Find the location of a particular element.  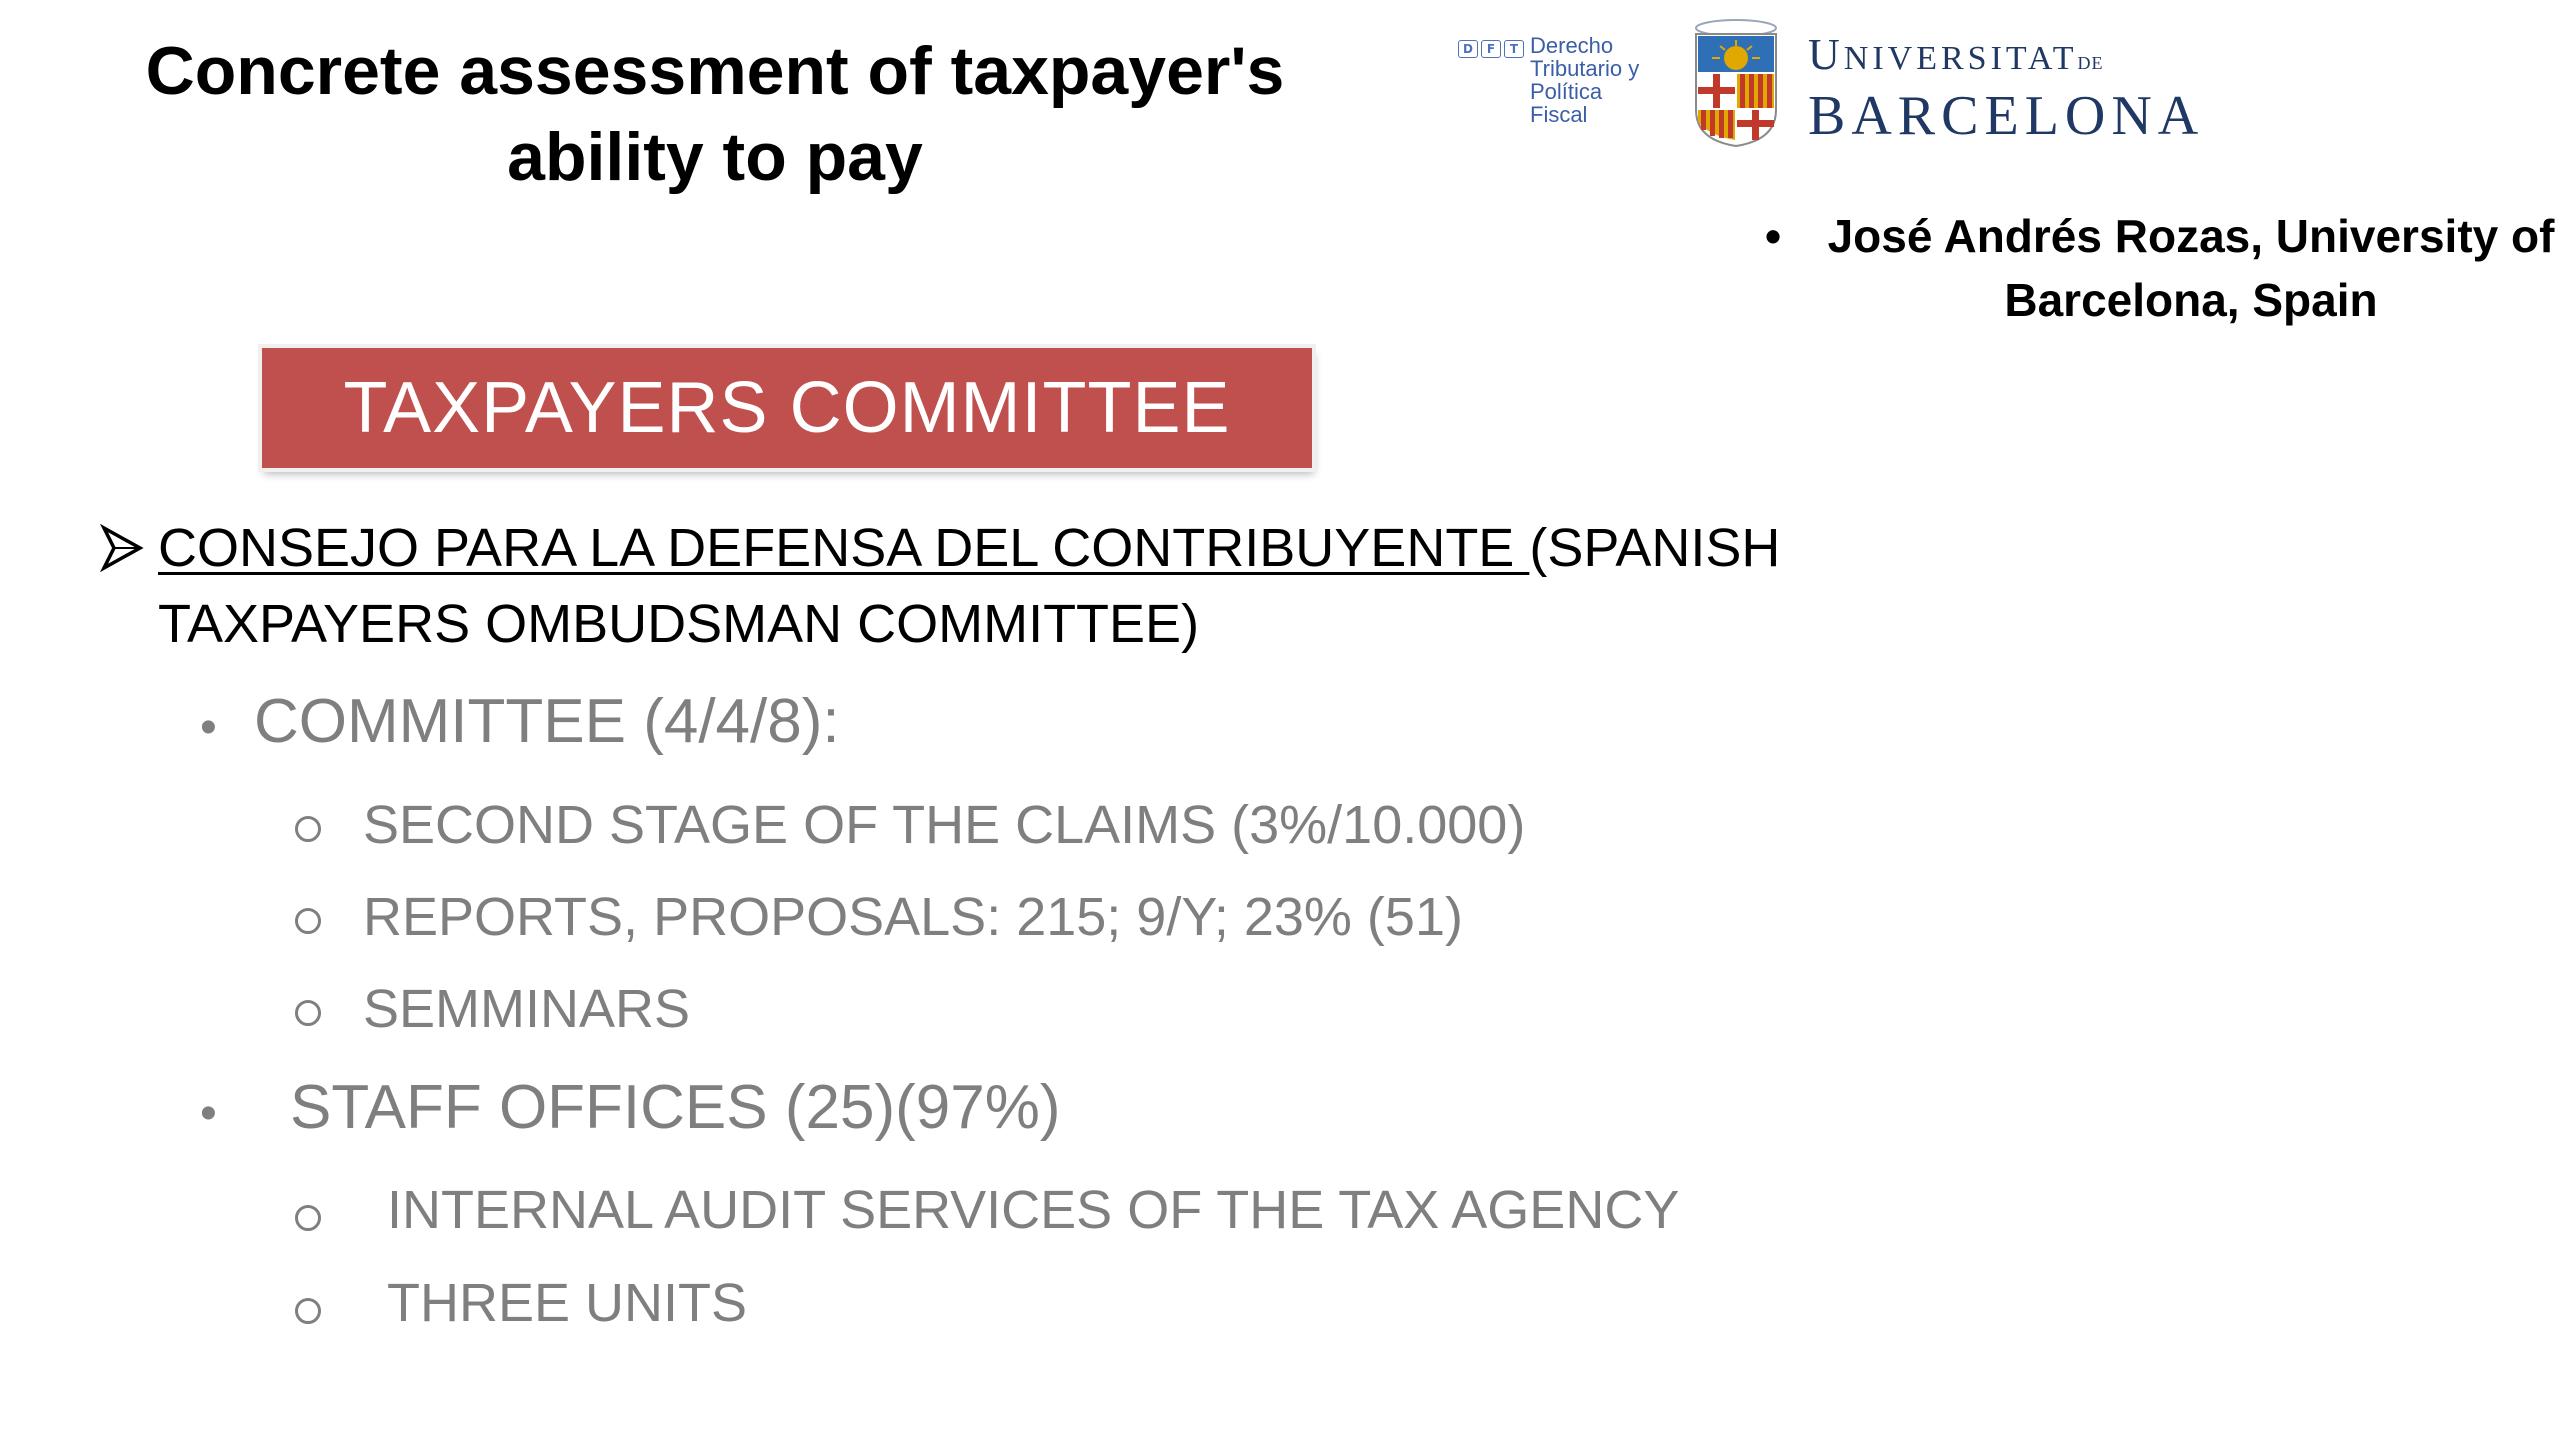

university-wordmark: UNIVERSITATDE BARCELONA is located at coordinates (2006, 87).